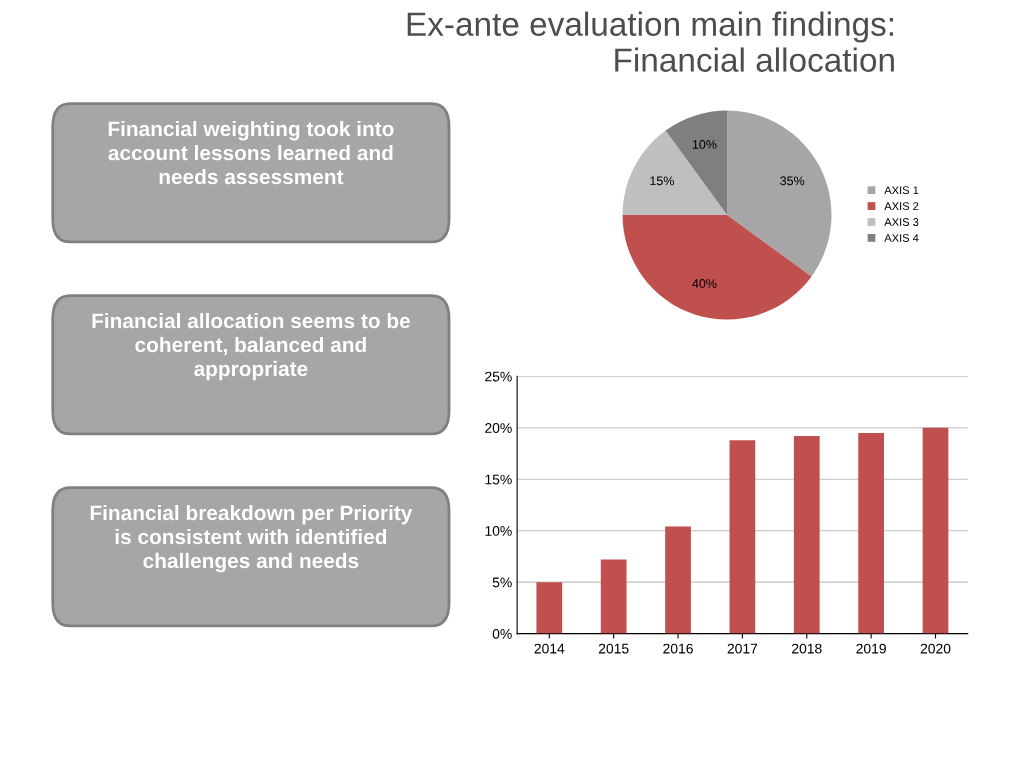 The image size is (1024, 768). What do you see at coordinates (498, 479) in the screenshot?
I see `y-tick-label: 15%` at bounding box center [498, 479].